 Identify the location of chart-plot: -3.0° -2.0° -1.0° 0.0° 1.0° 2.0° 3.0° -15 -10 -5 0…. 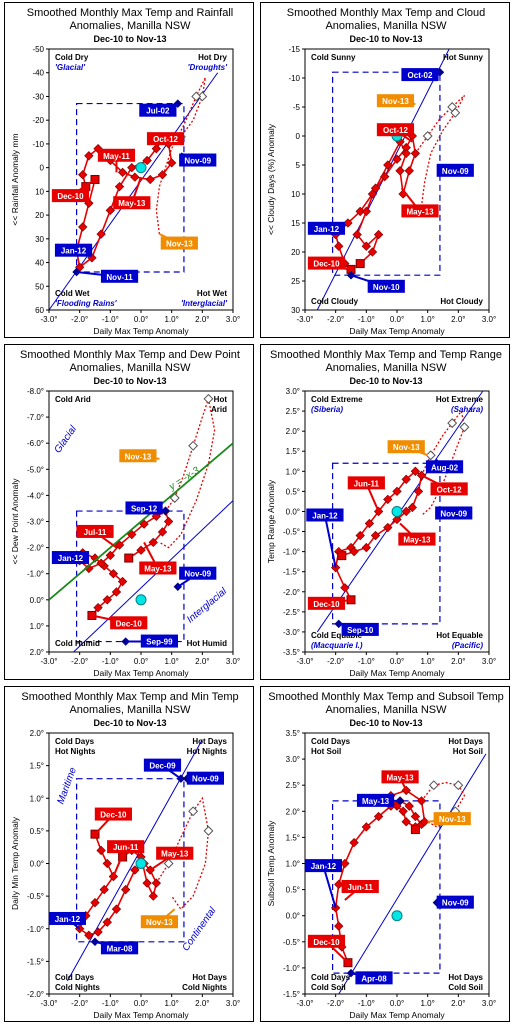
(381, 190).